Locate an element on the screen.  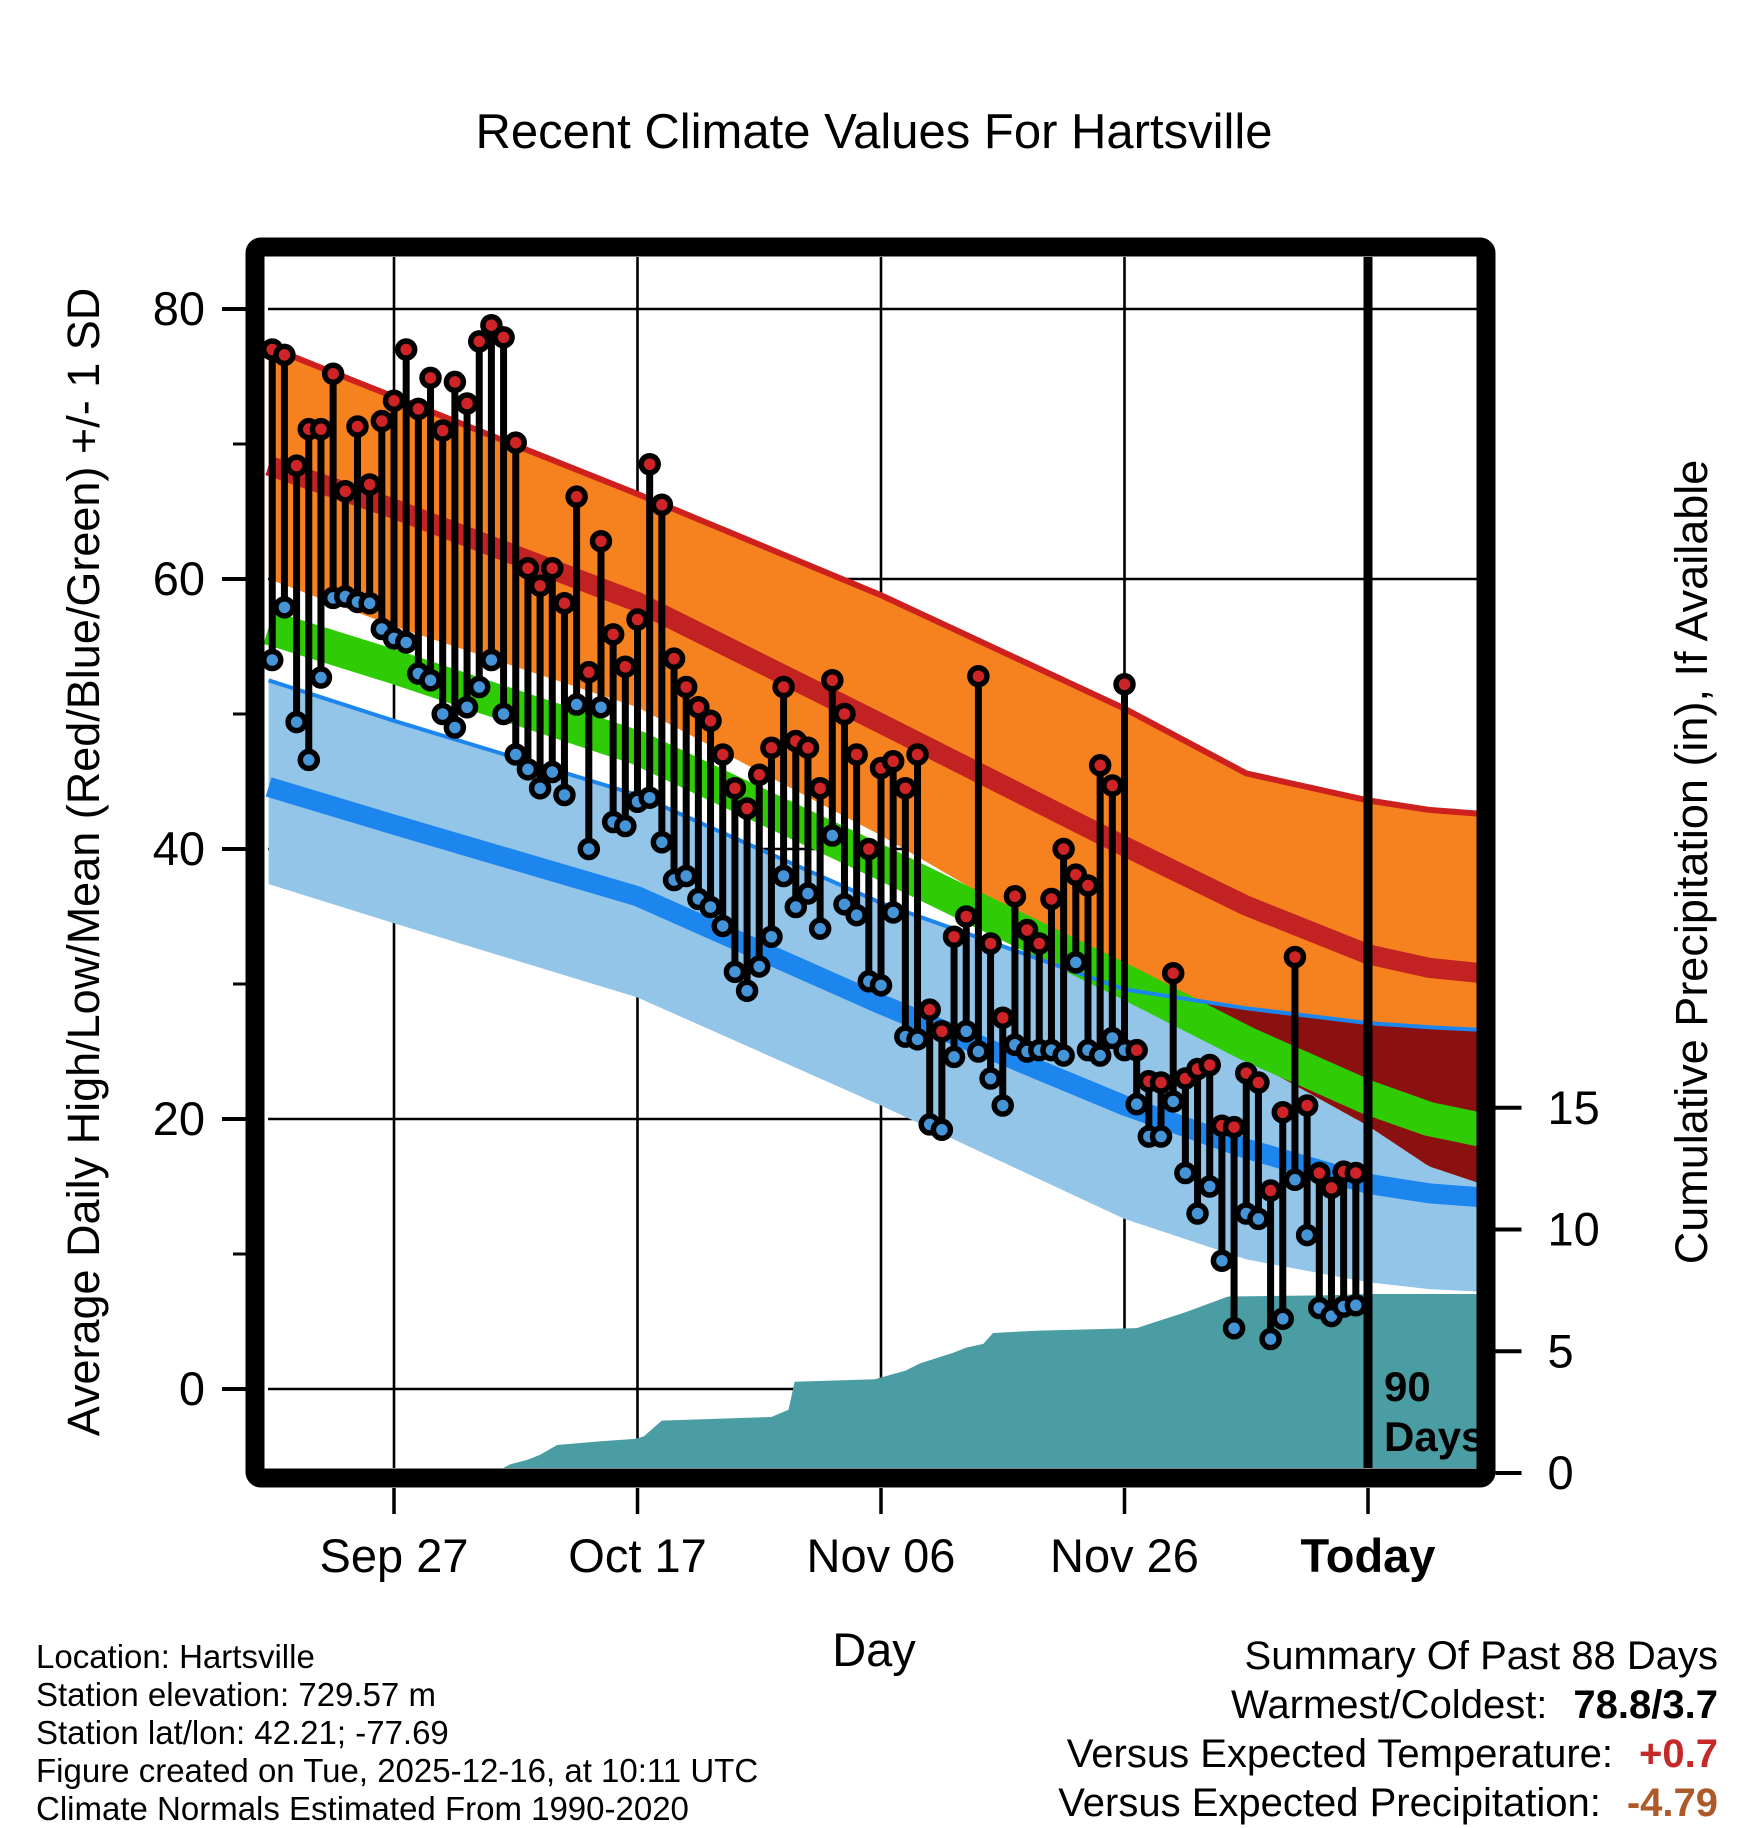
x-tick-label: Nov 06 is located at coordinates (881, 1555).